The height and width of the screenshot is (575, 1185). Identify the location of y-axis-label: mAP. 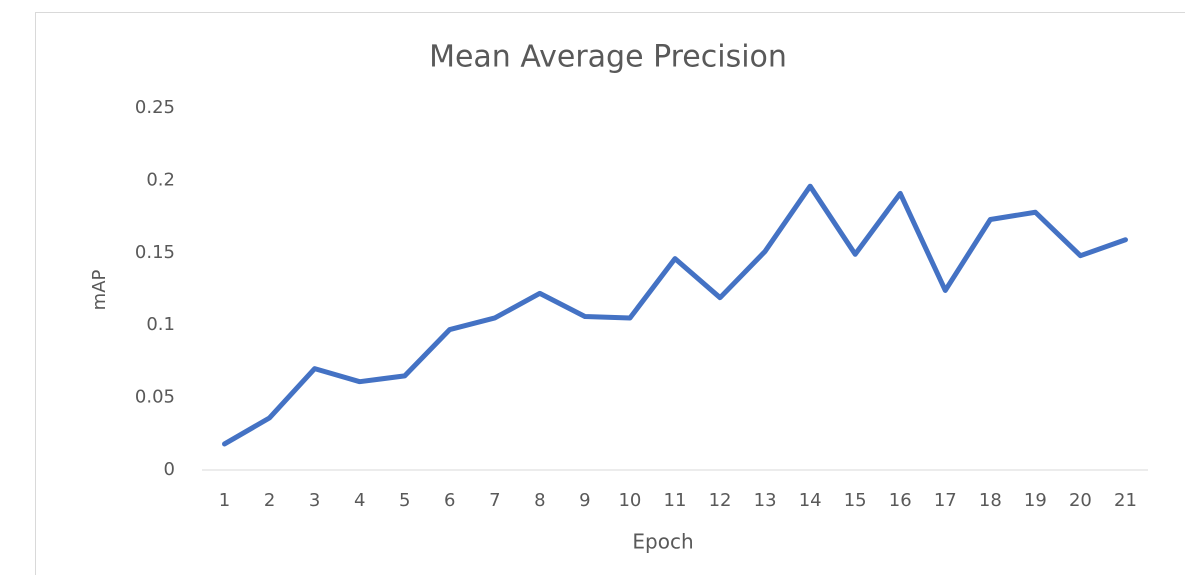
(99, 290).